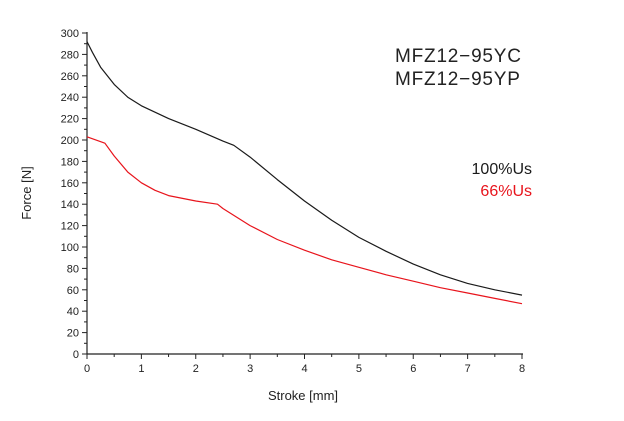 This screenshot has width=624, height=421. Describe the element at coordinates (304, 369) in the screenshot. I see `x-tick-label: 4` at that location.